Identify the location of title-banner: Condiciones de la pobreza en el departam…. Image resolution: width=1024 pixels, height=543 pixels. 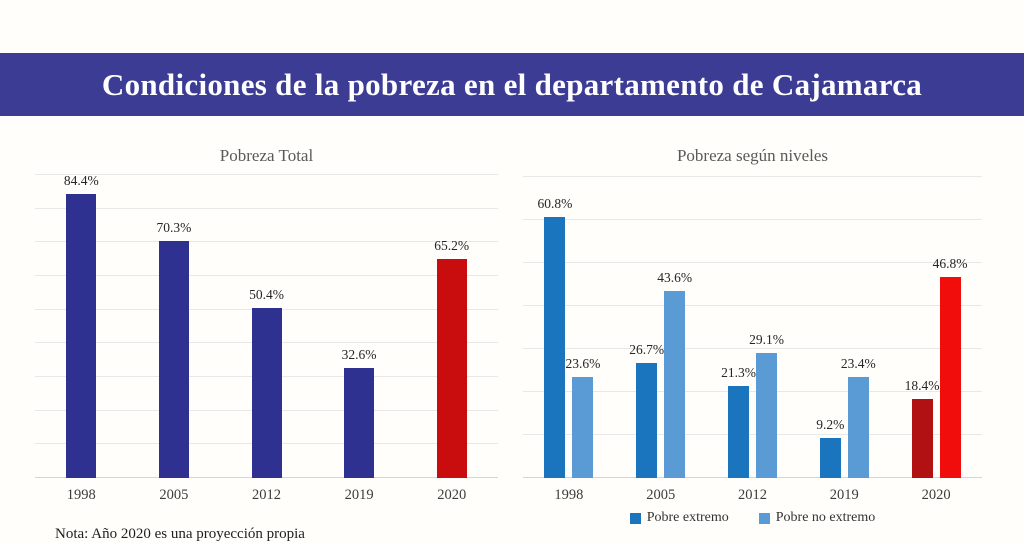
(512, 84).